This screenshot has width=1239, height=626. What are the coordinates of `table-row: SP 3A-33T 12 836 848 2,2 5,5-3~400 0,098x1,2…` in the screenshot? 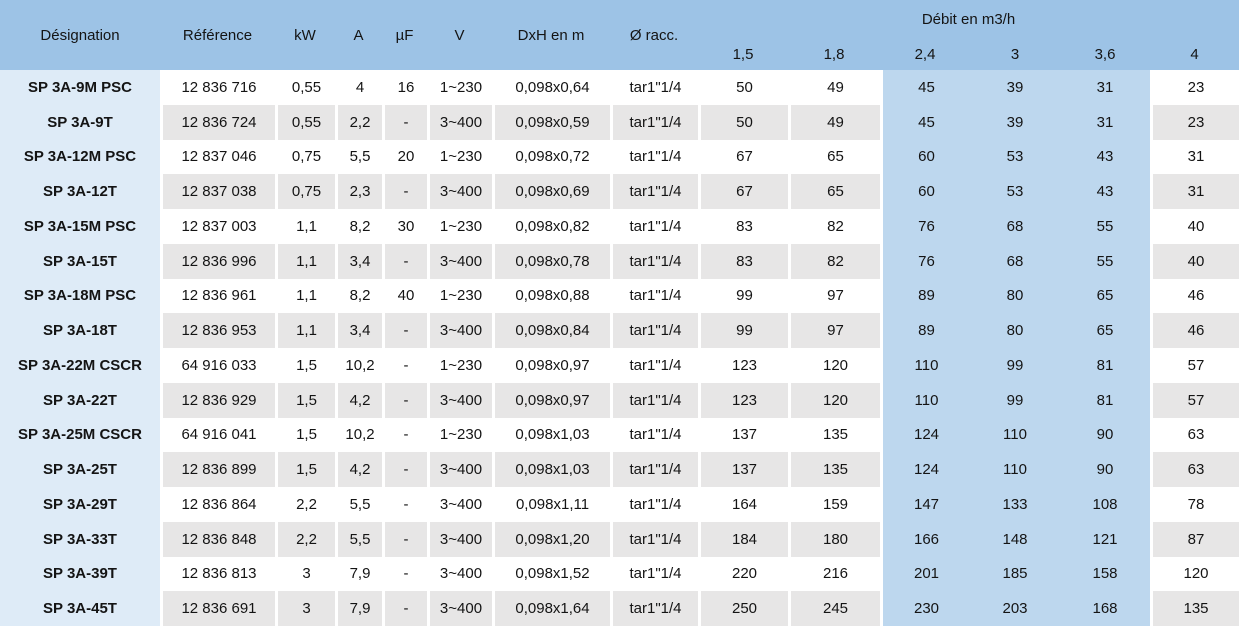 It's located at (619, 539).